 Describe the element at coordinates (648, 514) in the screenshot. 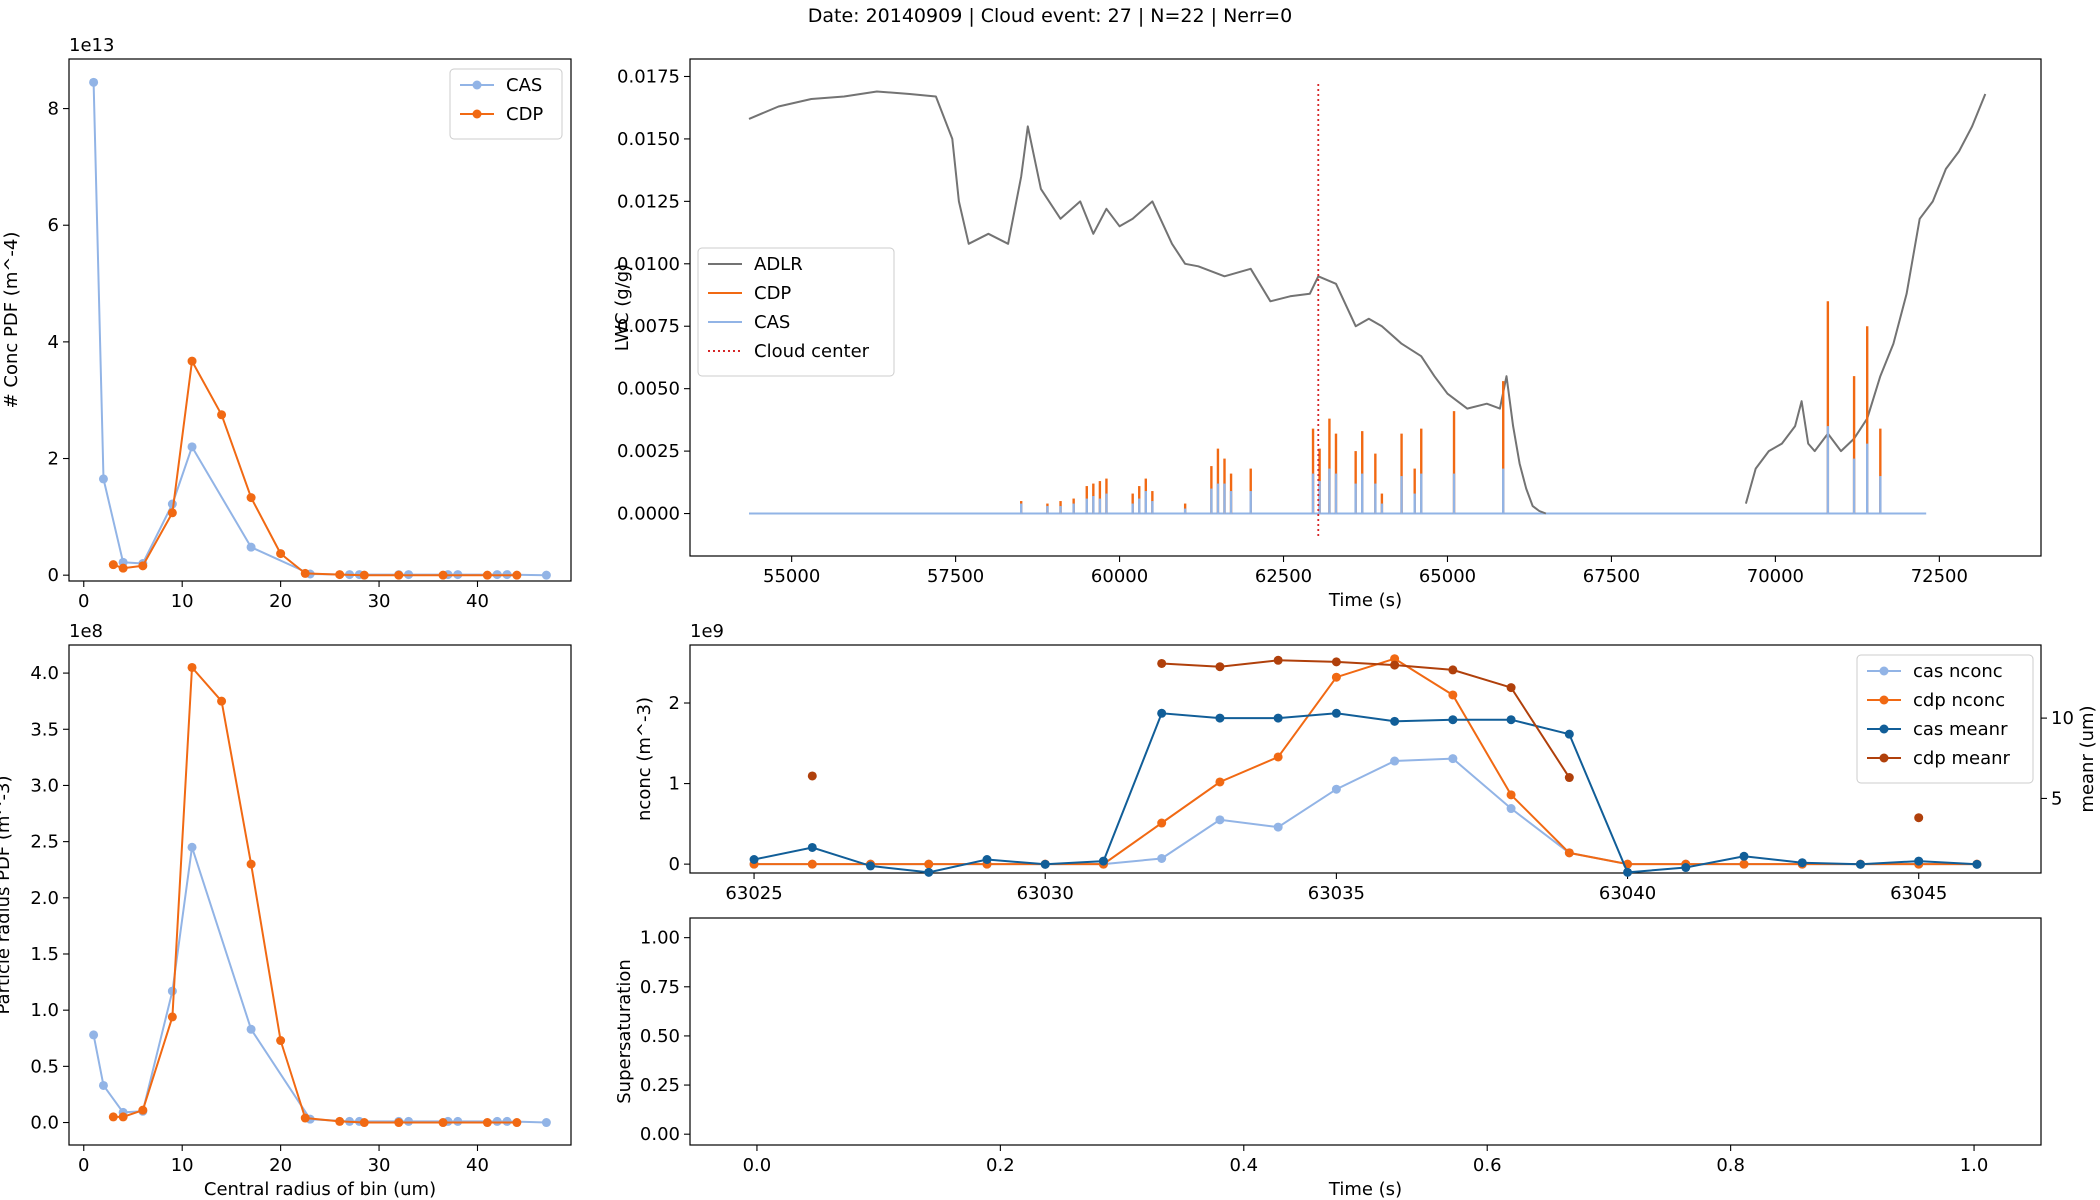

I see `y-tick-label: 0.0000` at that location.